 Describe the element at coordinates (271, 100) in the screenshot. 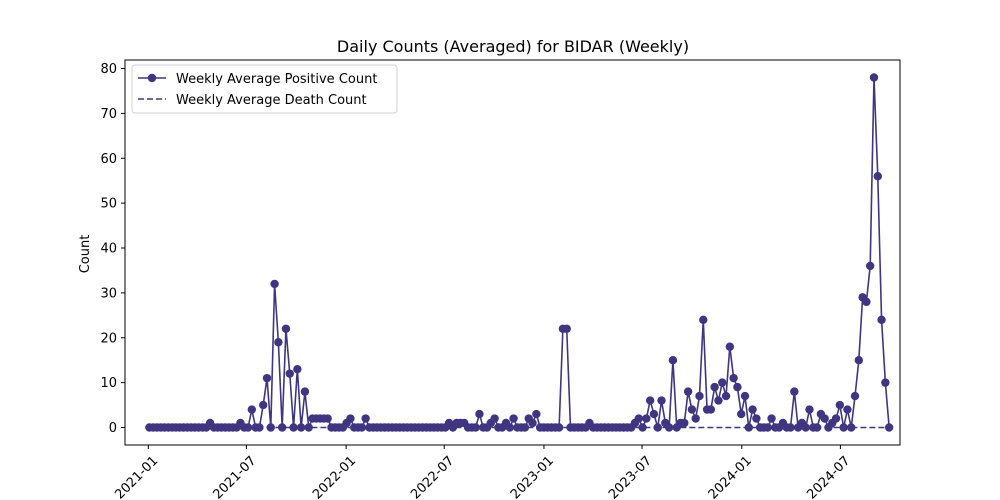

I see `legend-label-death-count: Weekly Average Death Count` at that location.